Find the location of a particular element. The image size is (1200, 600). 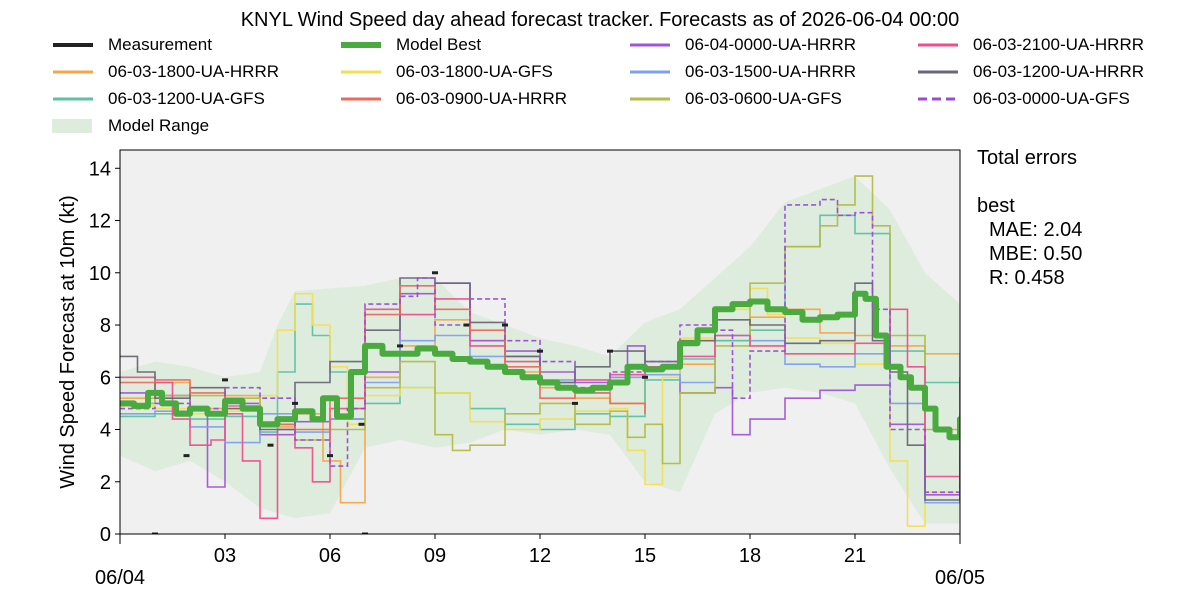

y-tick-label: 8 is located at coordinates (105, 326).